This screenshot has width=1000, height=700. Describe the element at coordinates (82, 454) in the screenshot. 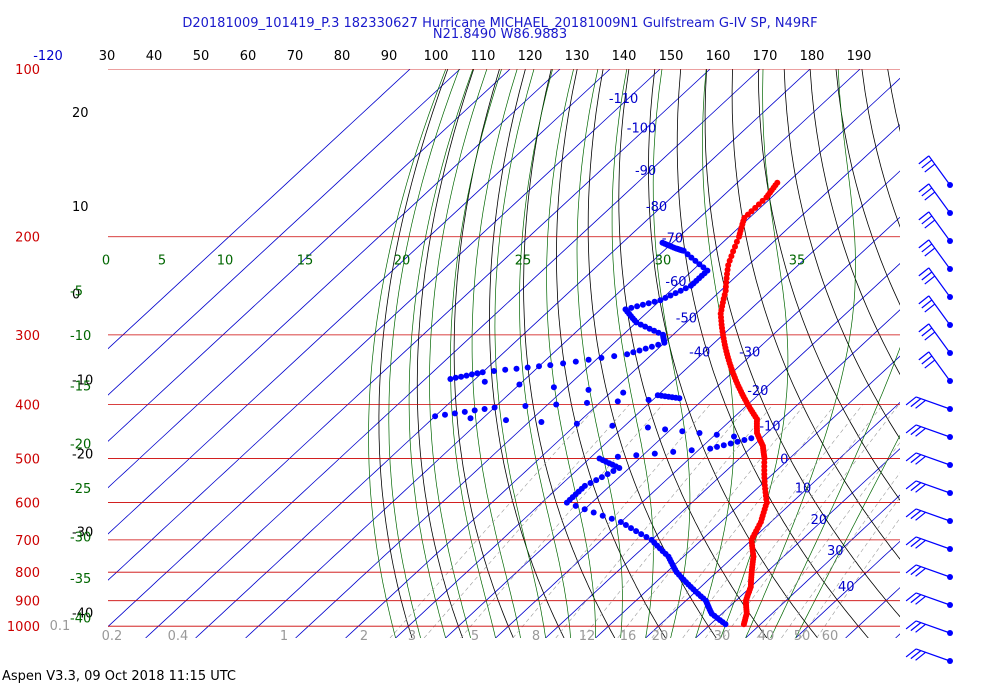

I see `dry-adiabat-label: -20` at that location.